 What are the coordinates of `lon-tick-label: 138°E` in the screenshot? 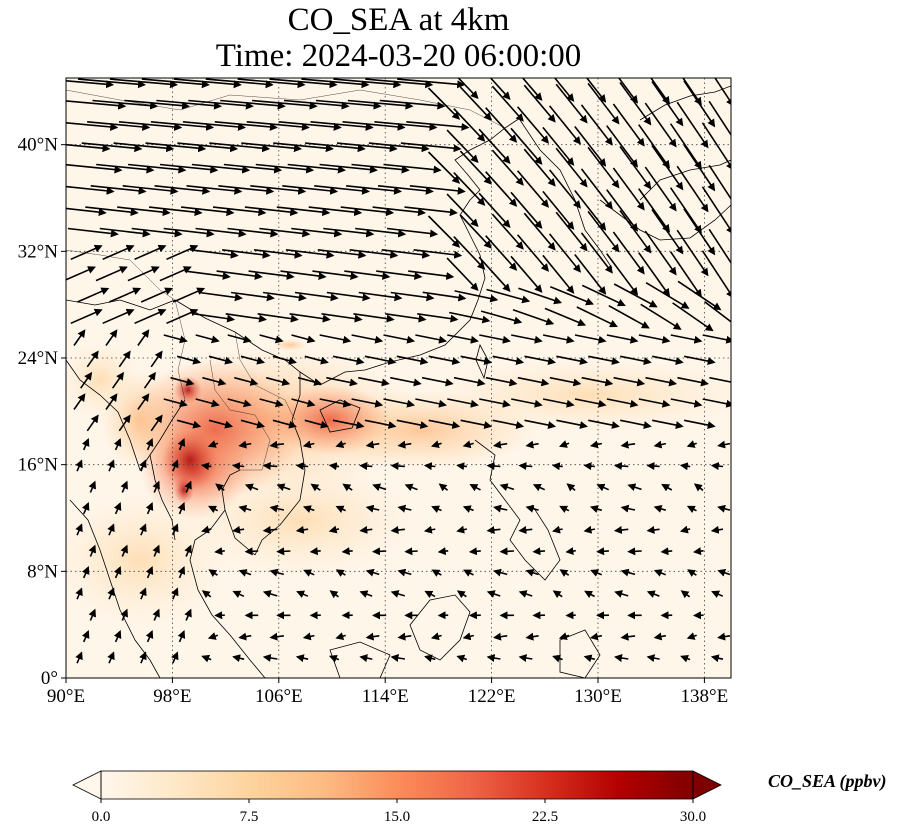 It's located at (705, 696).